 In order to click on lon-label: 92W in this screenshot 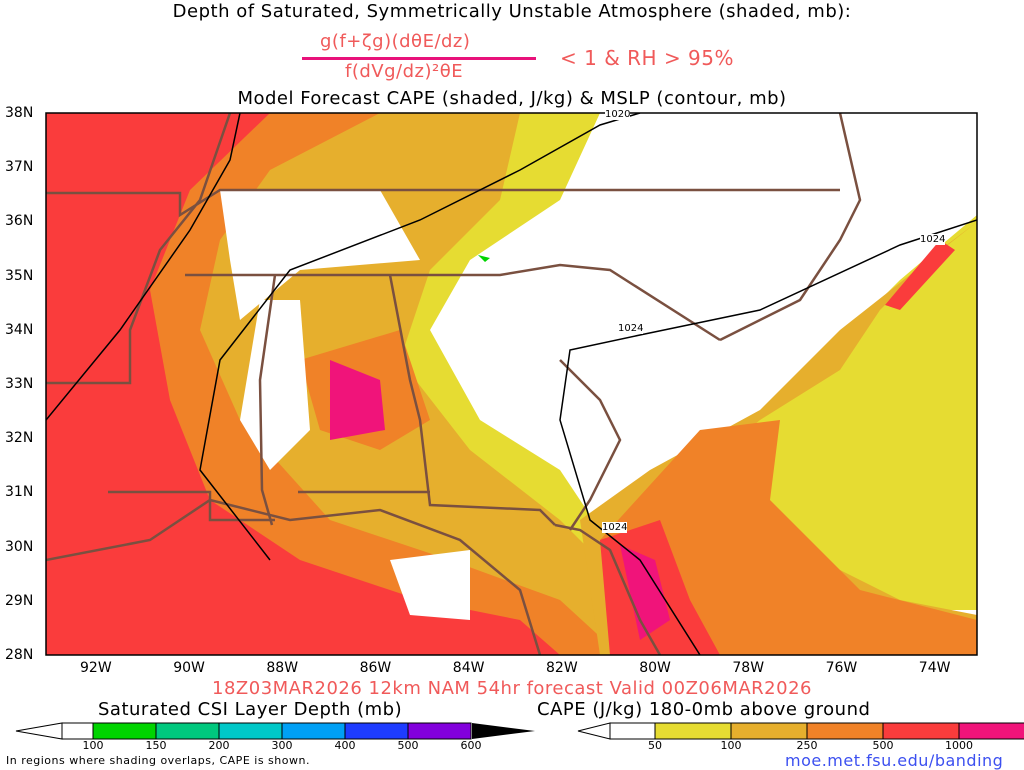, I will do `click(96, 668)`.